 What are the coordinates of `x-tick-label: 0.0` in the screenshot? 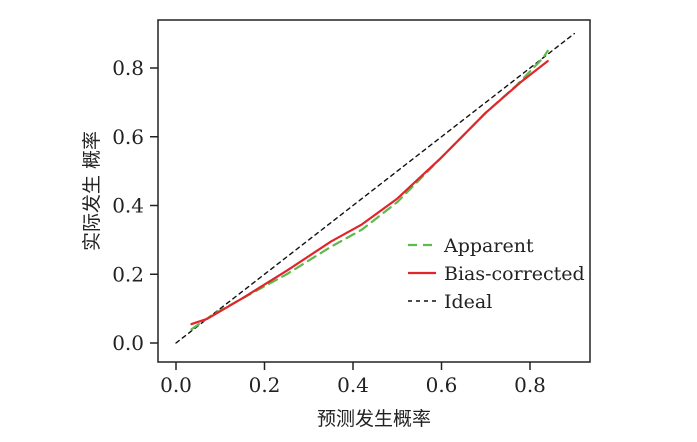 It's located at (176, 385).